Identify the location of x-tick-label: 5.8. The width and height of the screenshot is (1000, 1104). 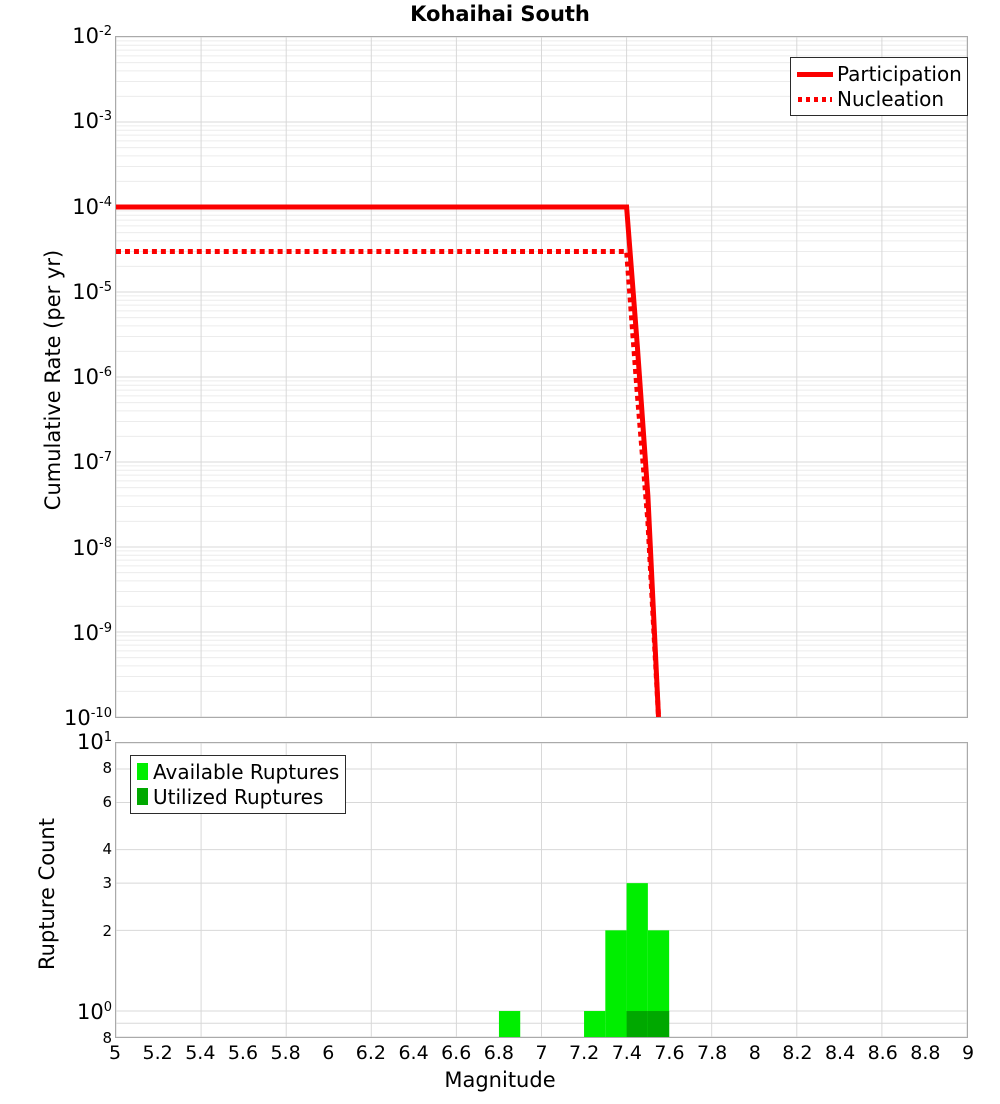
(285, 1053).